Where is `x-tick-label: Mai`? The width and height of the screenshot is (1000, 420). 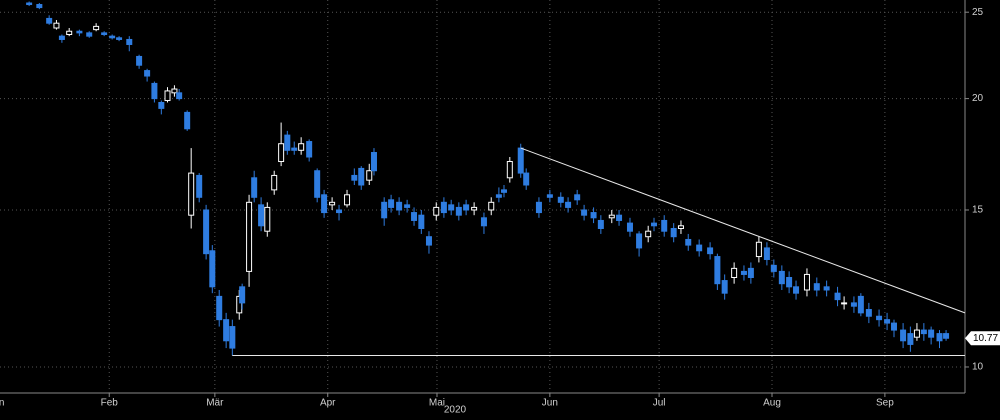 x-tick-label: Mai is located at coordinates (437, 403).